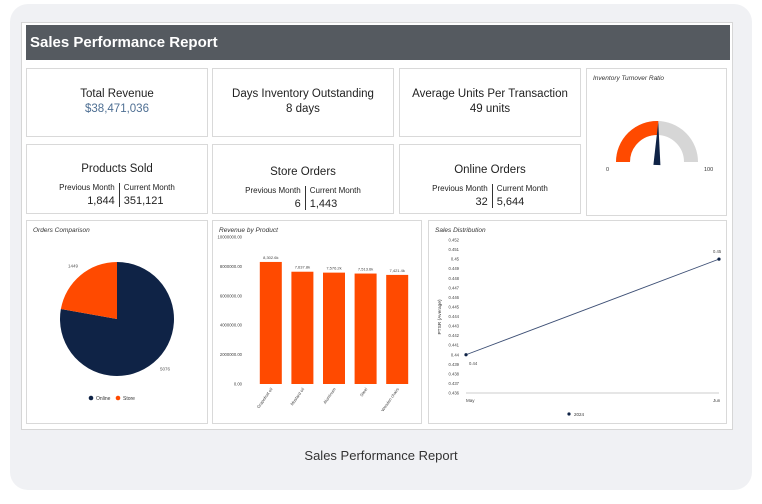 The width and height of the screenshot is (762, 504). I want to click on pie-chart: 5076 1449 Online Store, so click(117, 332).